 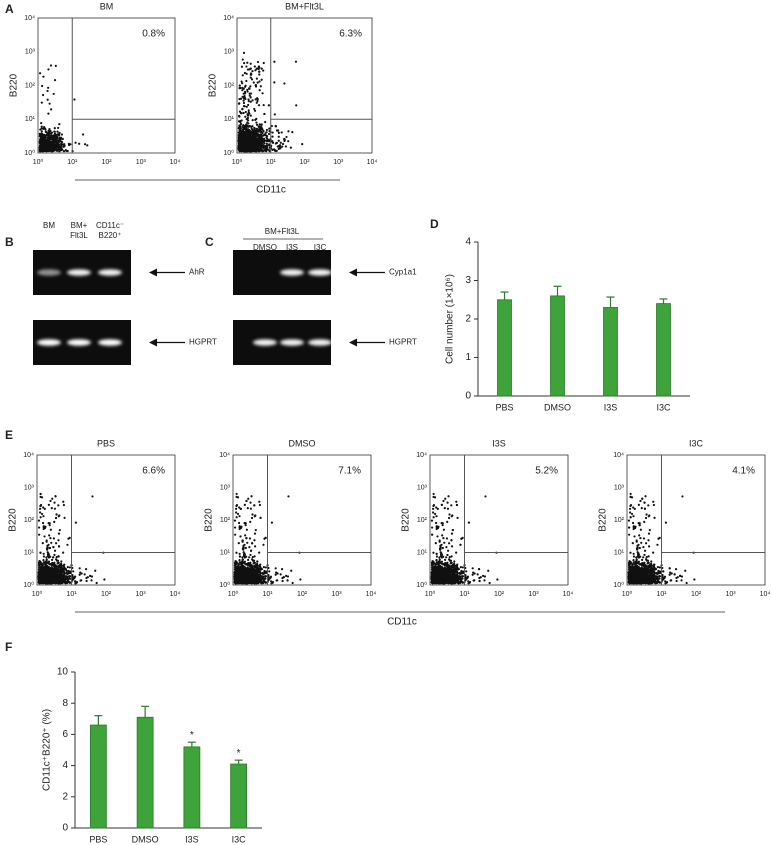 I want to click on y-tick-label: 10⁰, so click(x=228, y=153).